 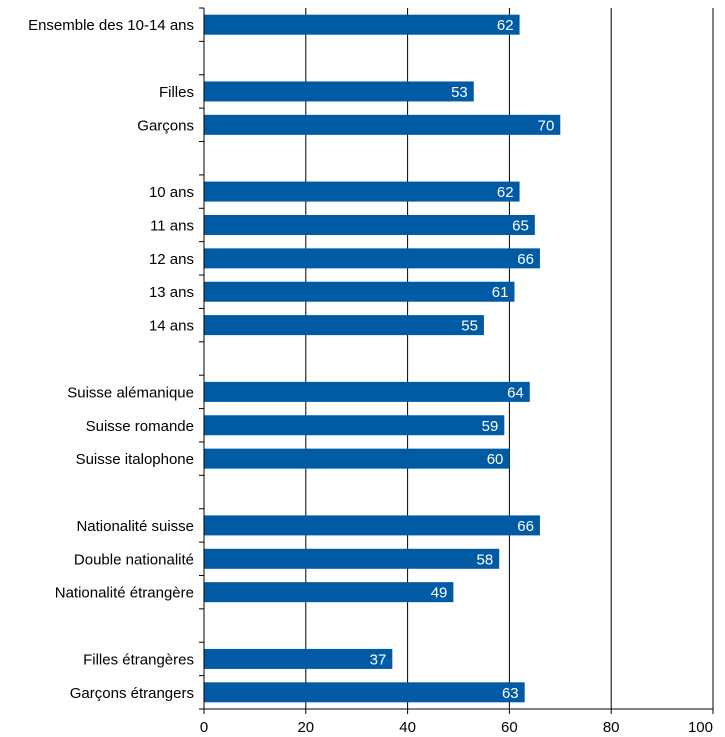 What do you see at coordinates (135, 526) in the screenshot?
I see `category-label-15: Nationalité suisse` at bounding box center [135, 526].